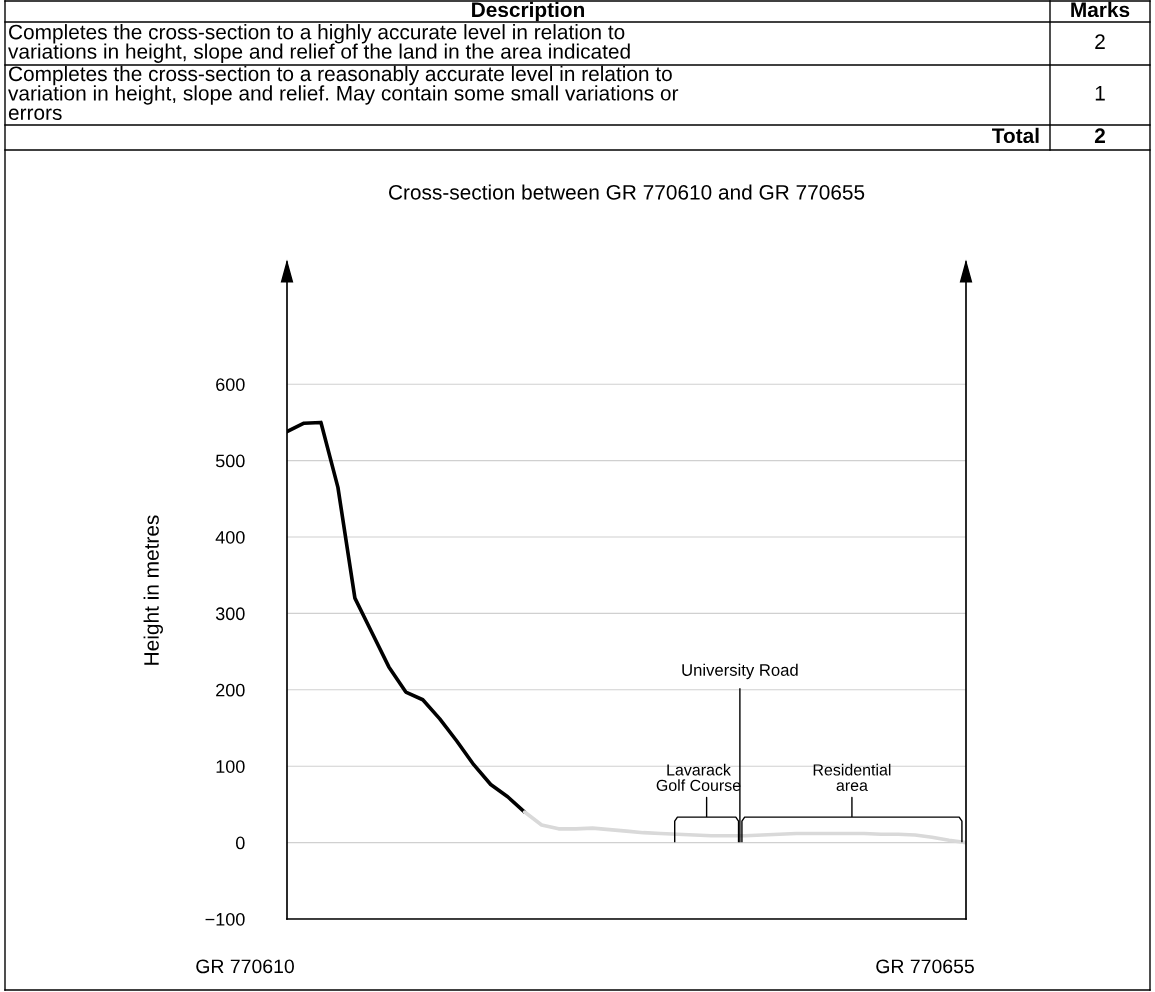 The width and height of the screenshot is (1155, 992). I want to click on y-tick-label: 0, so click(240, 843).